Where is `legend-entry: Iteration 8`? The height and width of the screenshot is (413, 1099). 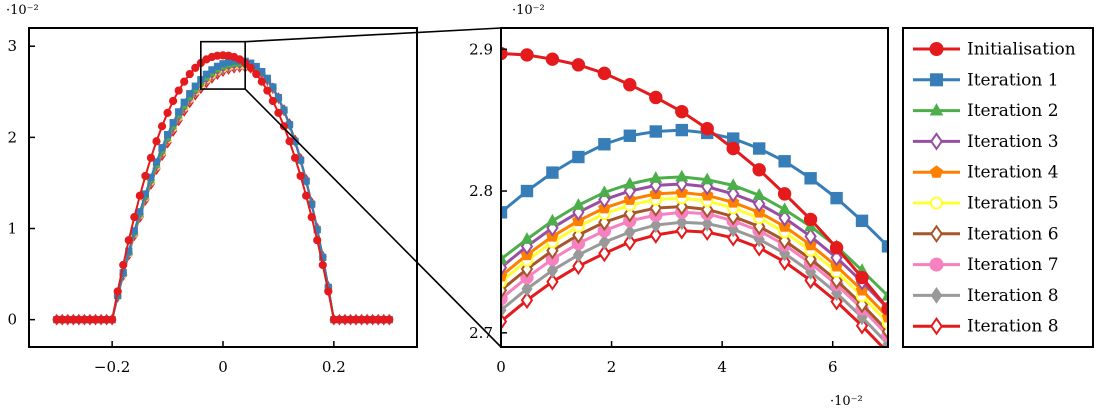 legend-entry: Iteration 8 is located at coordinates (986, 296).